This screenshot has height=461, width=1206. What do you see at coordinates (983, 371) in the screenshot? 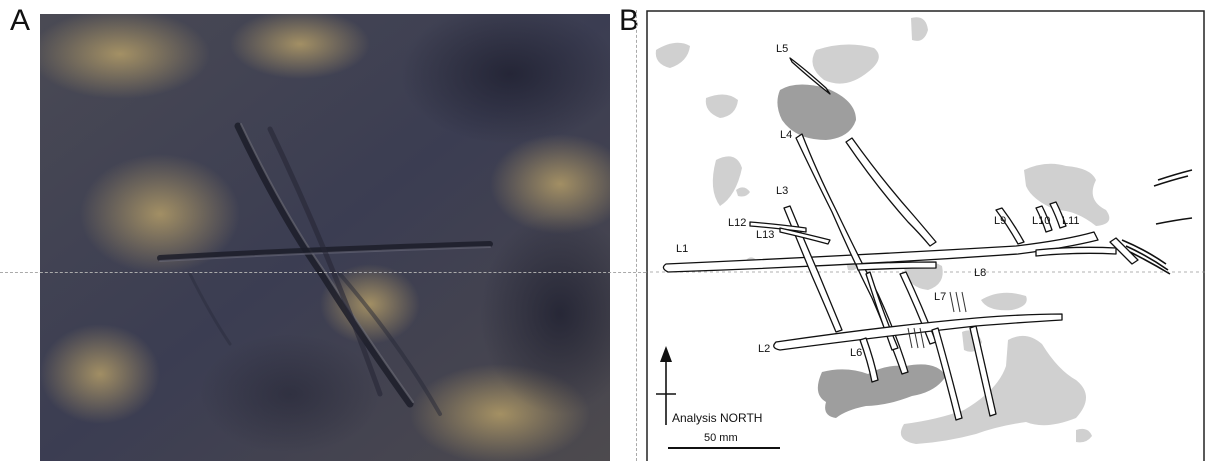
I see `line-L6c` at bounding box center [983, 371].